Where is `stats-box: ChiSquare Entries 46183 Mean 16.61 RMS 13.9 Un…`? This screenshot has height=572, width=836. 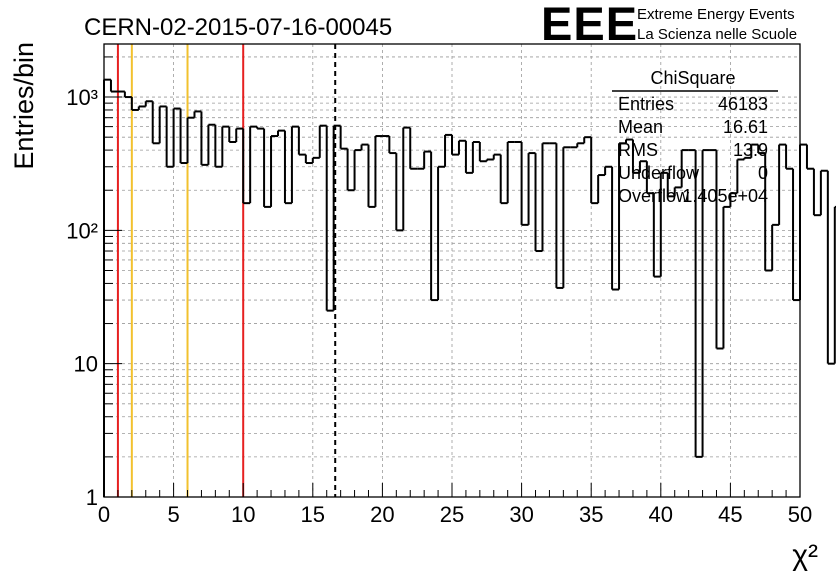
stats-box: ChiSquare Entries 46183 Mean 16.61 RMS 13.9 Un… is located at coordinates (695, 137).